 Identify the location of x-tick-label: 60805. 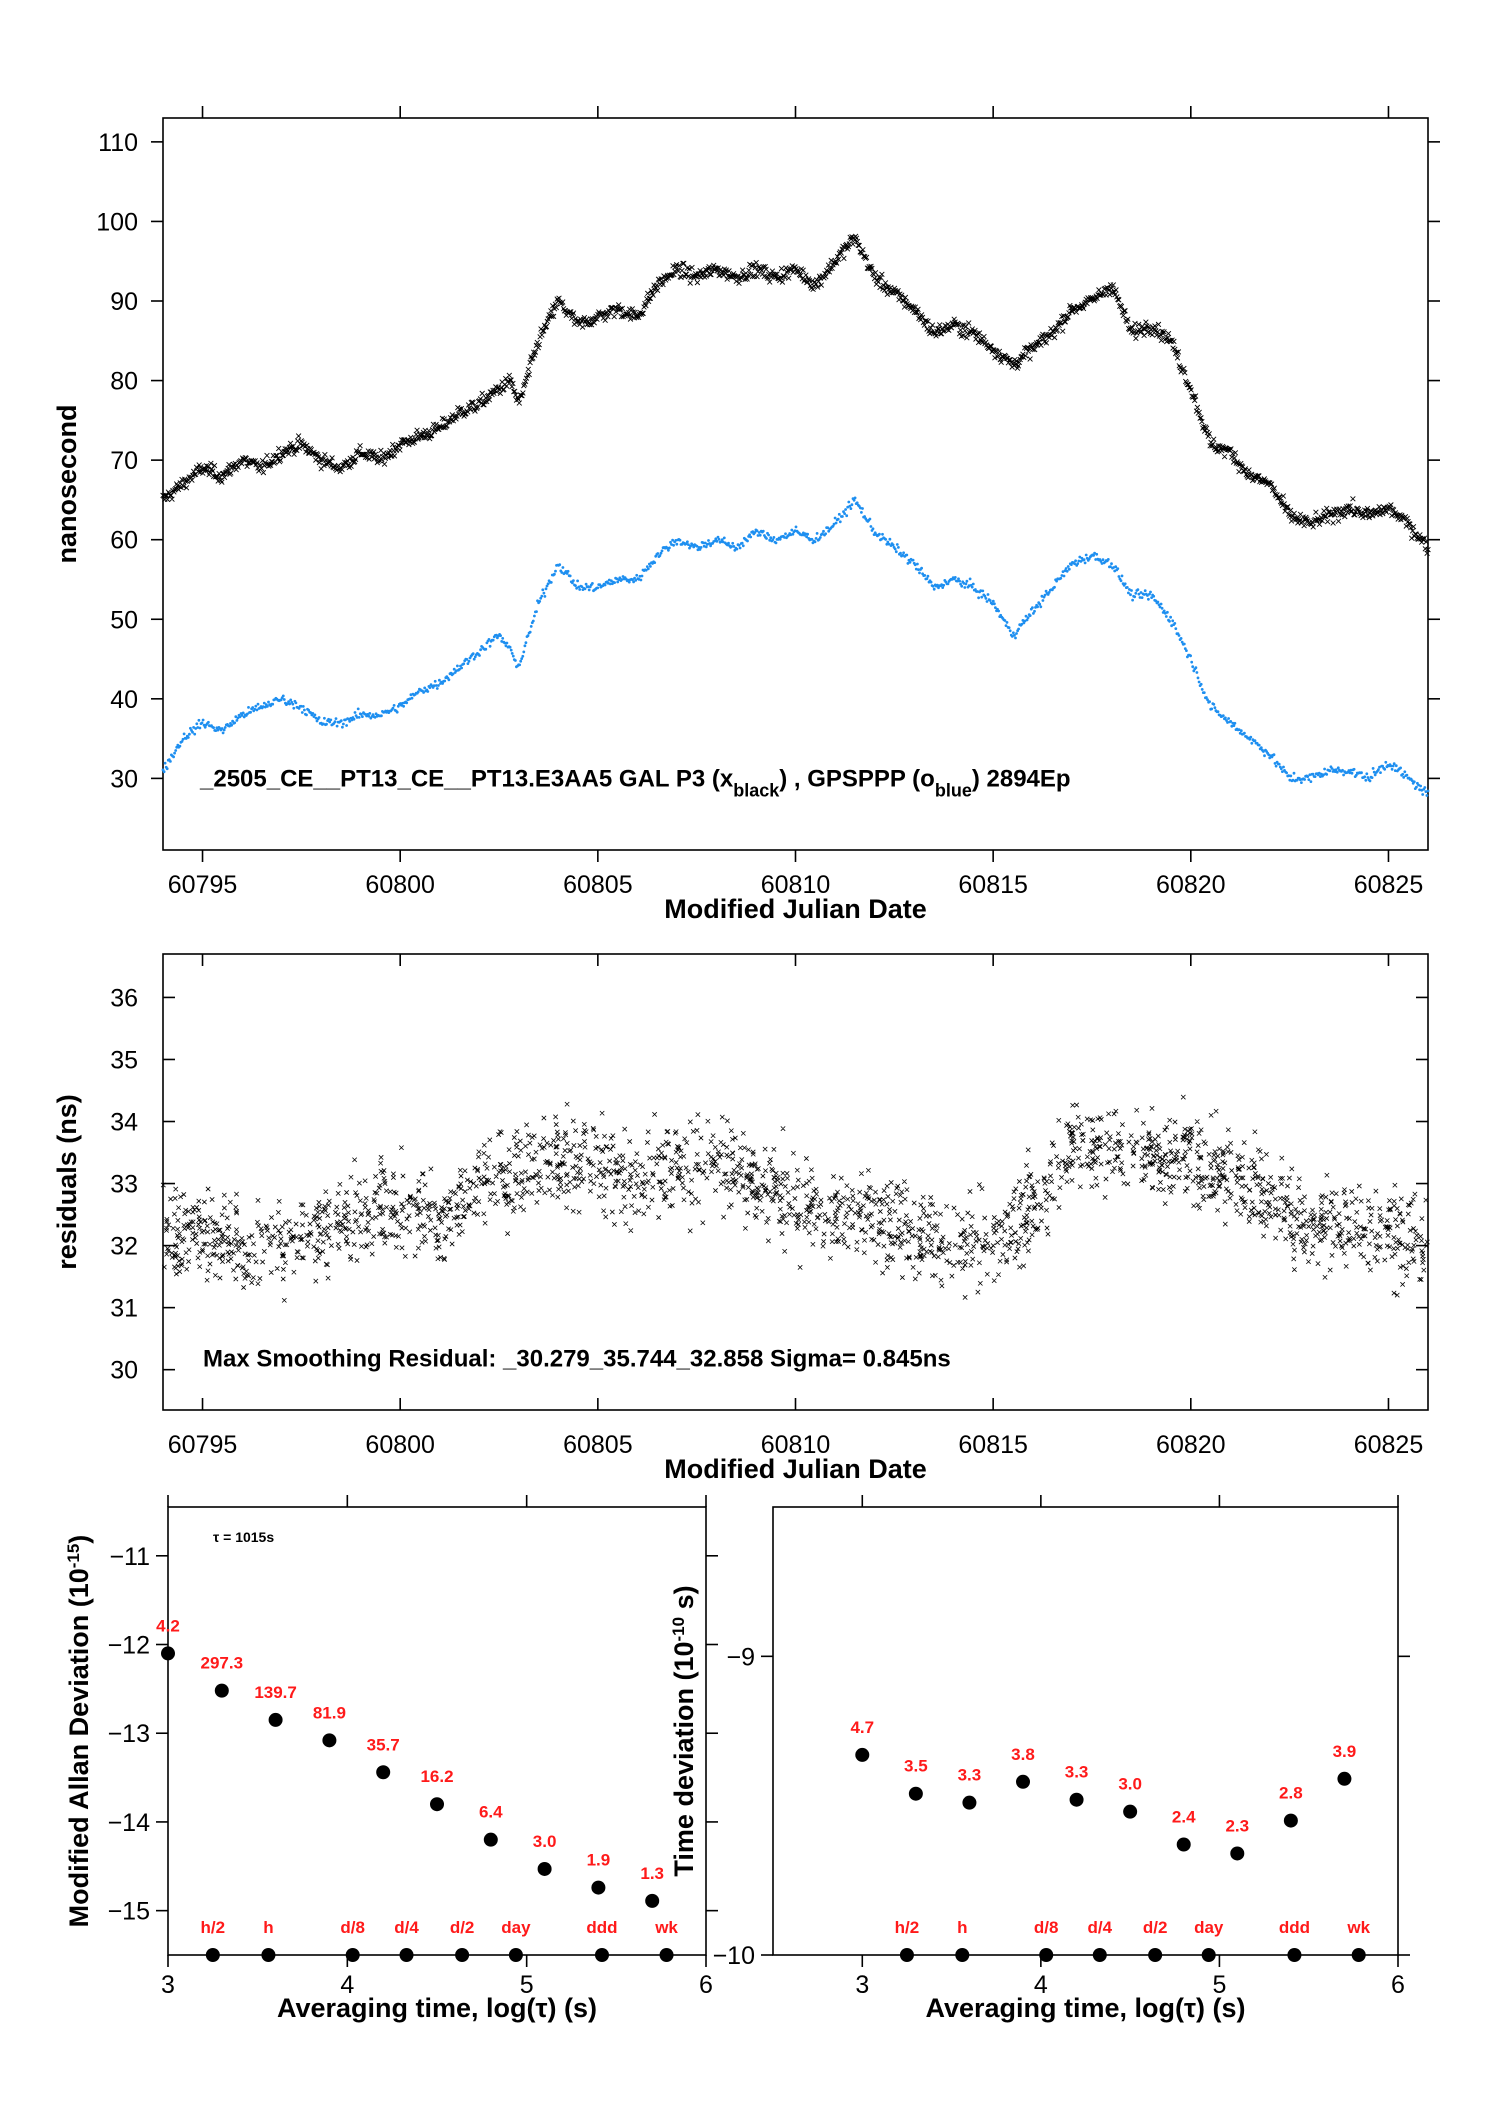
(598, 1445).